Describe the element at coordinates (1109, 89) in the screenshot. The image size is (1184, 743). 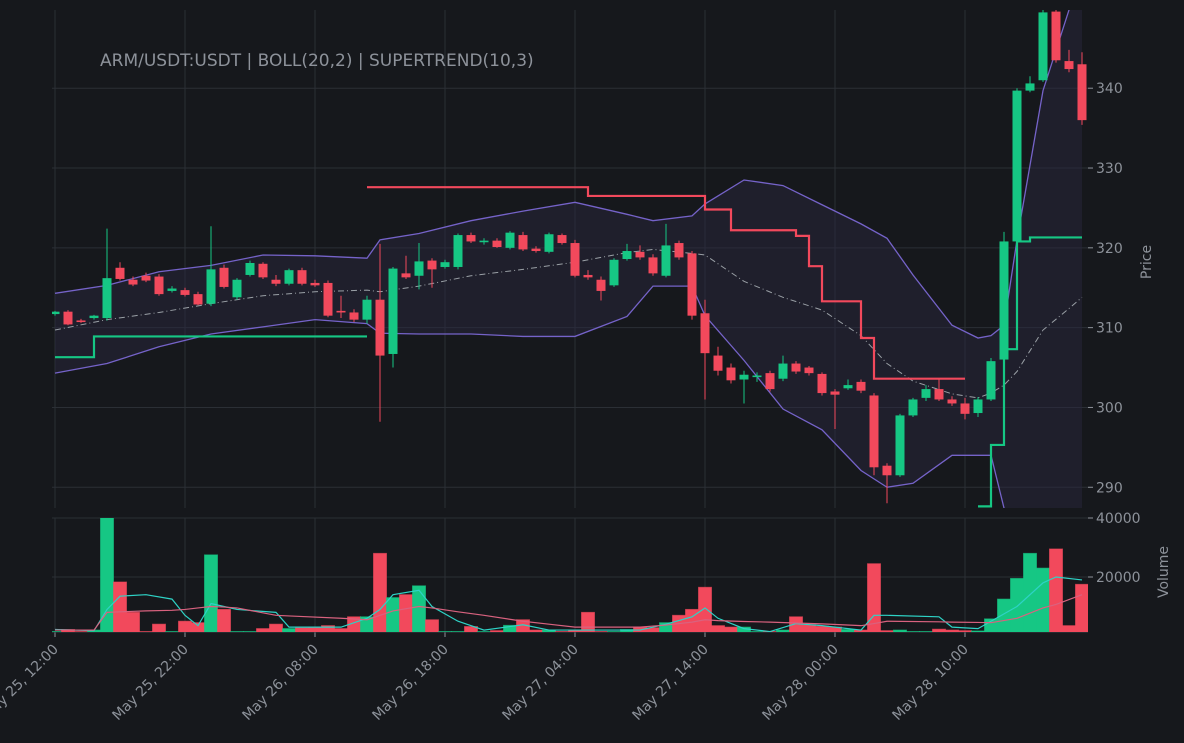
I see `y-tick-label: 340` at that location.